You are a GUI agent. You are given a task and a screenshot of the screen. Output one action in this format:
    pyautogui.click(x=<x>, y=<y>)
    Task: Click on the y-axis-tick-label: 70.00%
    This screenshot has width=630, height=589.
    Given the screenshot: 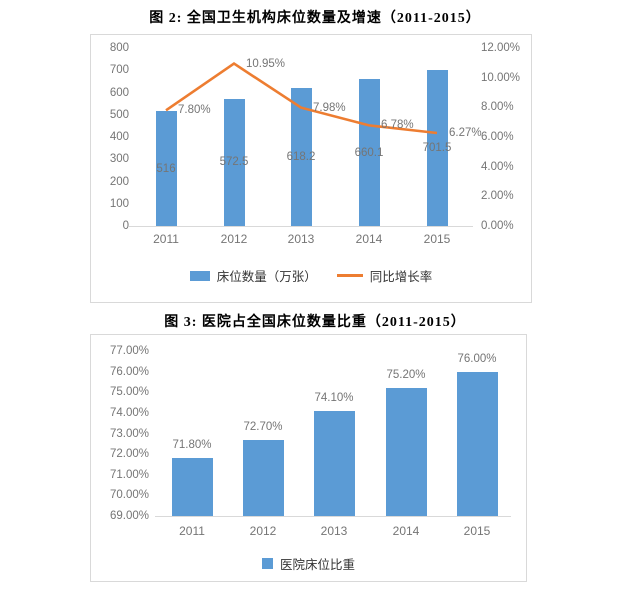 What is the action you would take?
    pyautogui.click(x=129, y=495)
    